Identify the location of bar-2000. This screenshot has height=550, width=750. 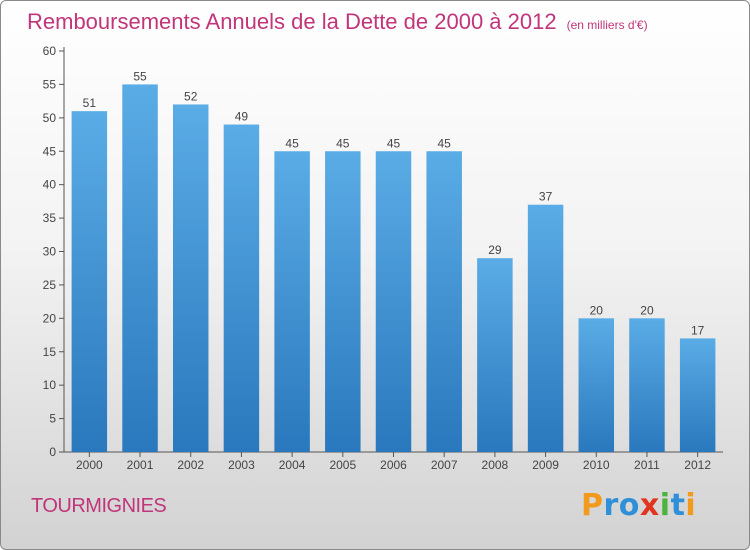
(89, 282).